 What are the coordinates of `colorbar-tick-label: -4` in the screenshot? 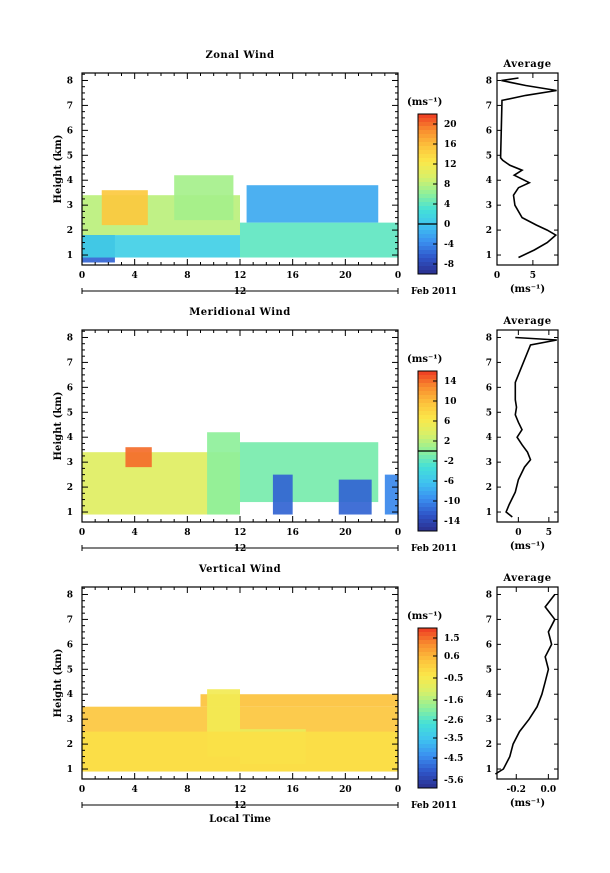 It's located at (449, 245).